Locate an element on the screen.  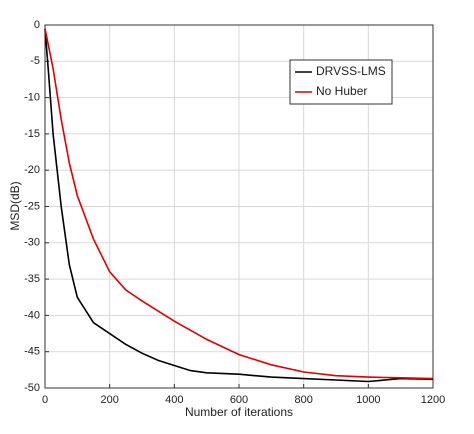
x-tick-label: 0 is located at coordinates (45, 400).